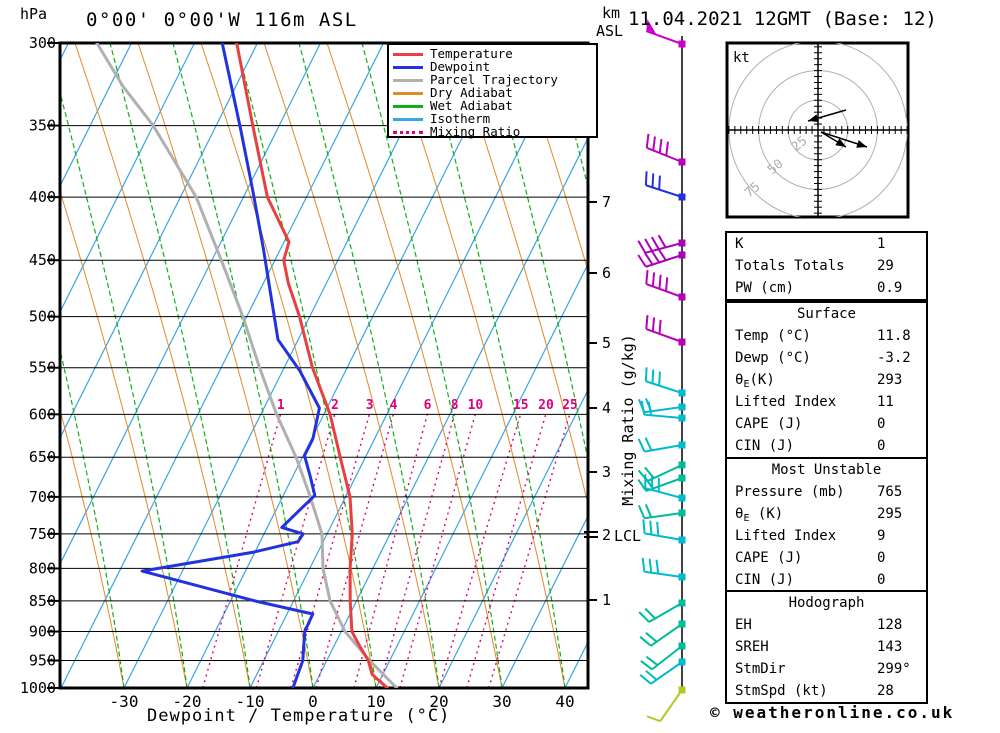 This screenshot has width=1000, height=733. I want to click on legend-item-label: Isotherm, so click(460, 118).